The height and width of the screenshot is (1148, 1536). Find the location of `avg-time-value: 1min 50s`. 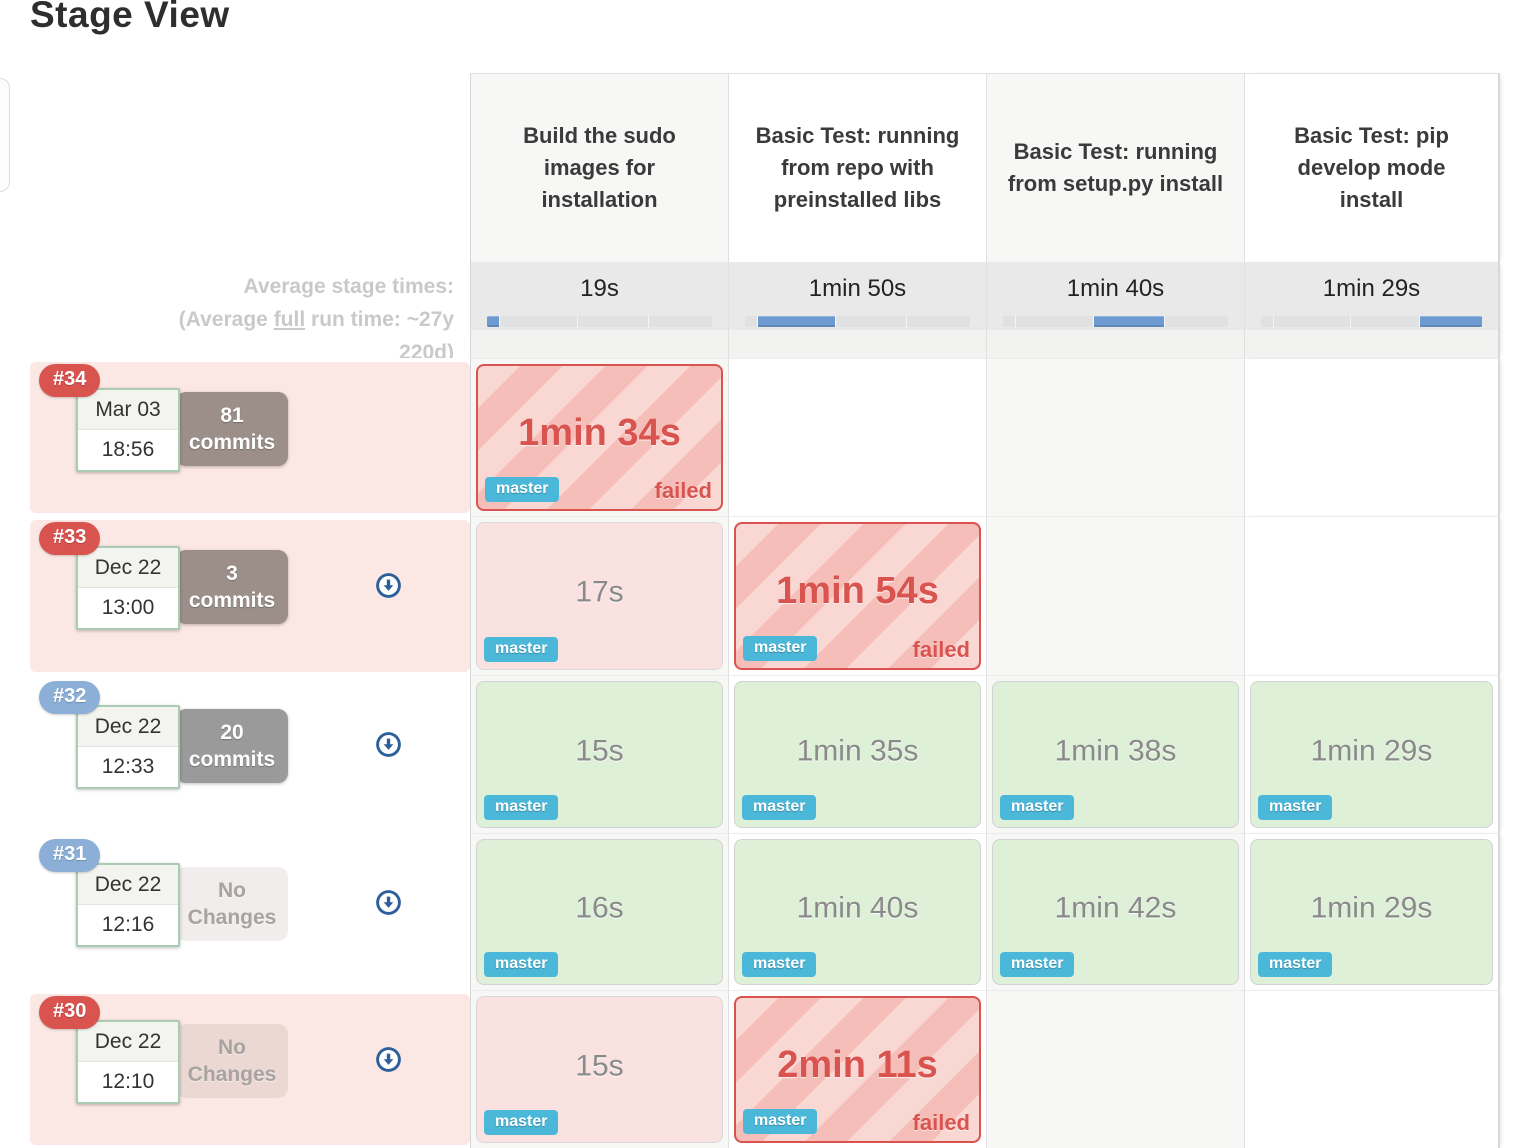

avg-time-value: 1min 50s is located at coordinates (857, 288).